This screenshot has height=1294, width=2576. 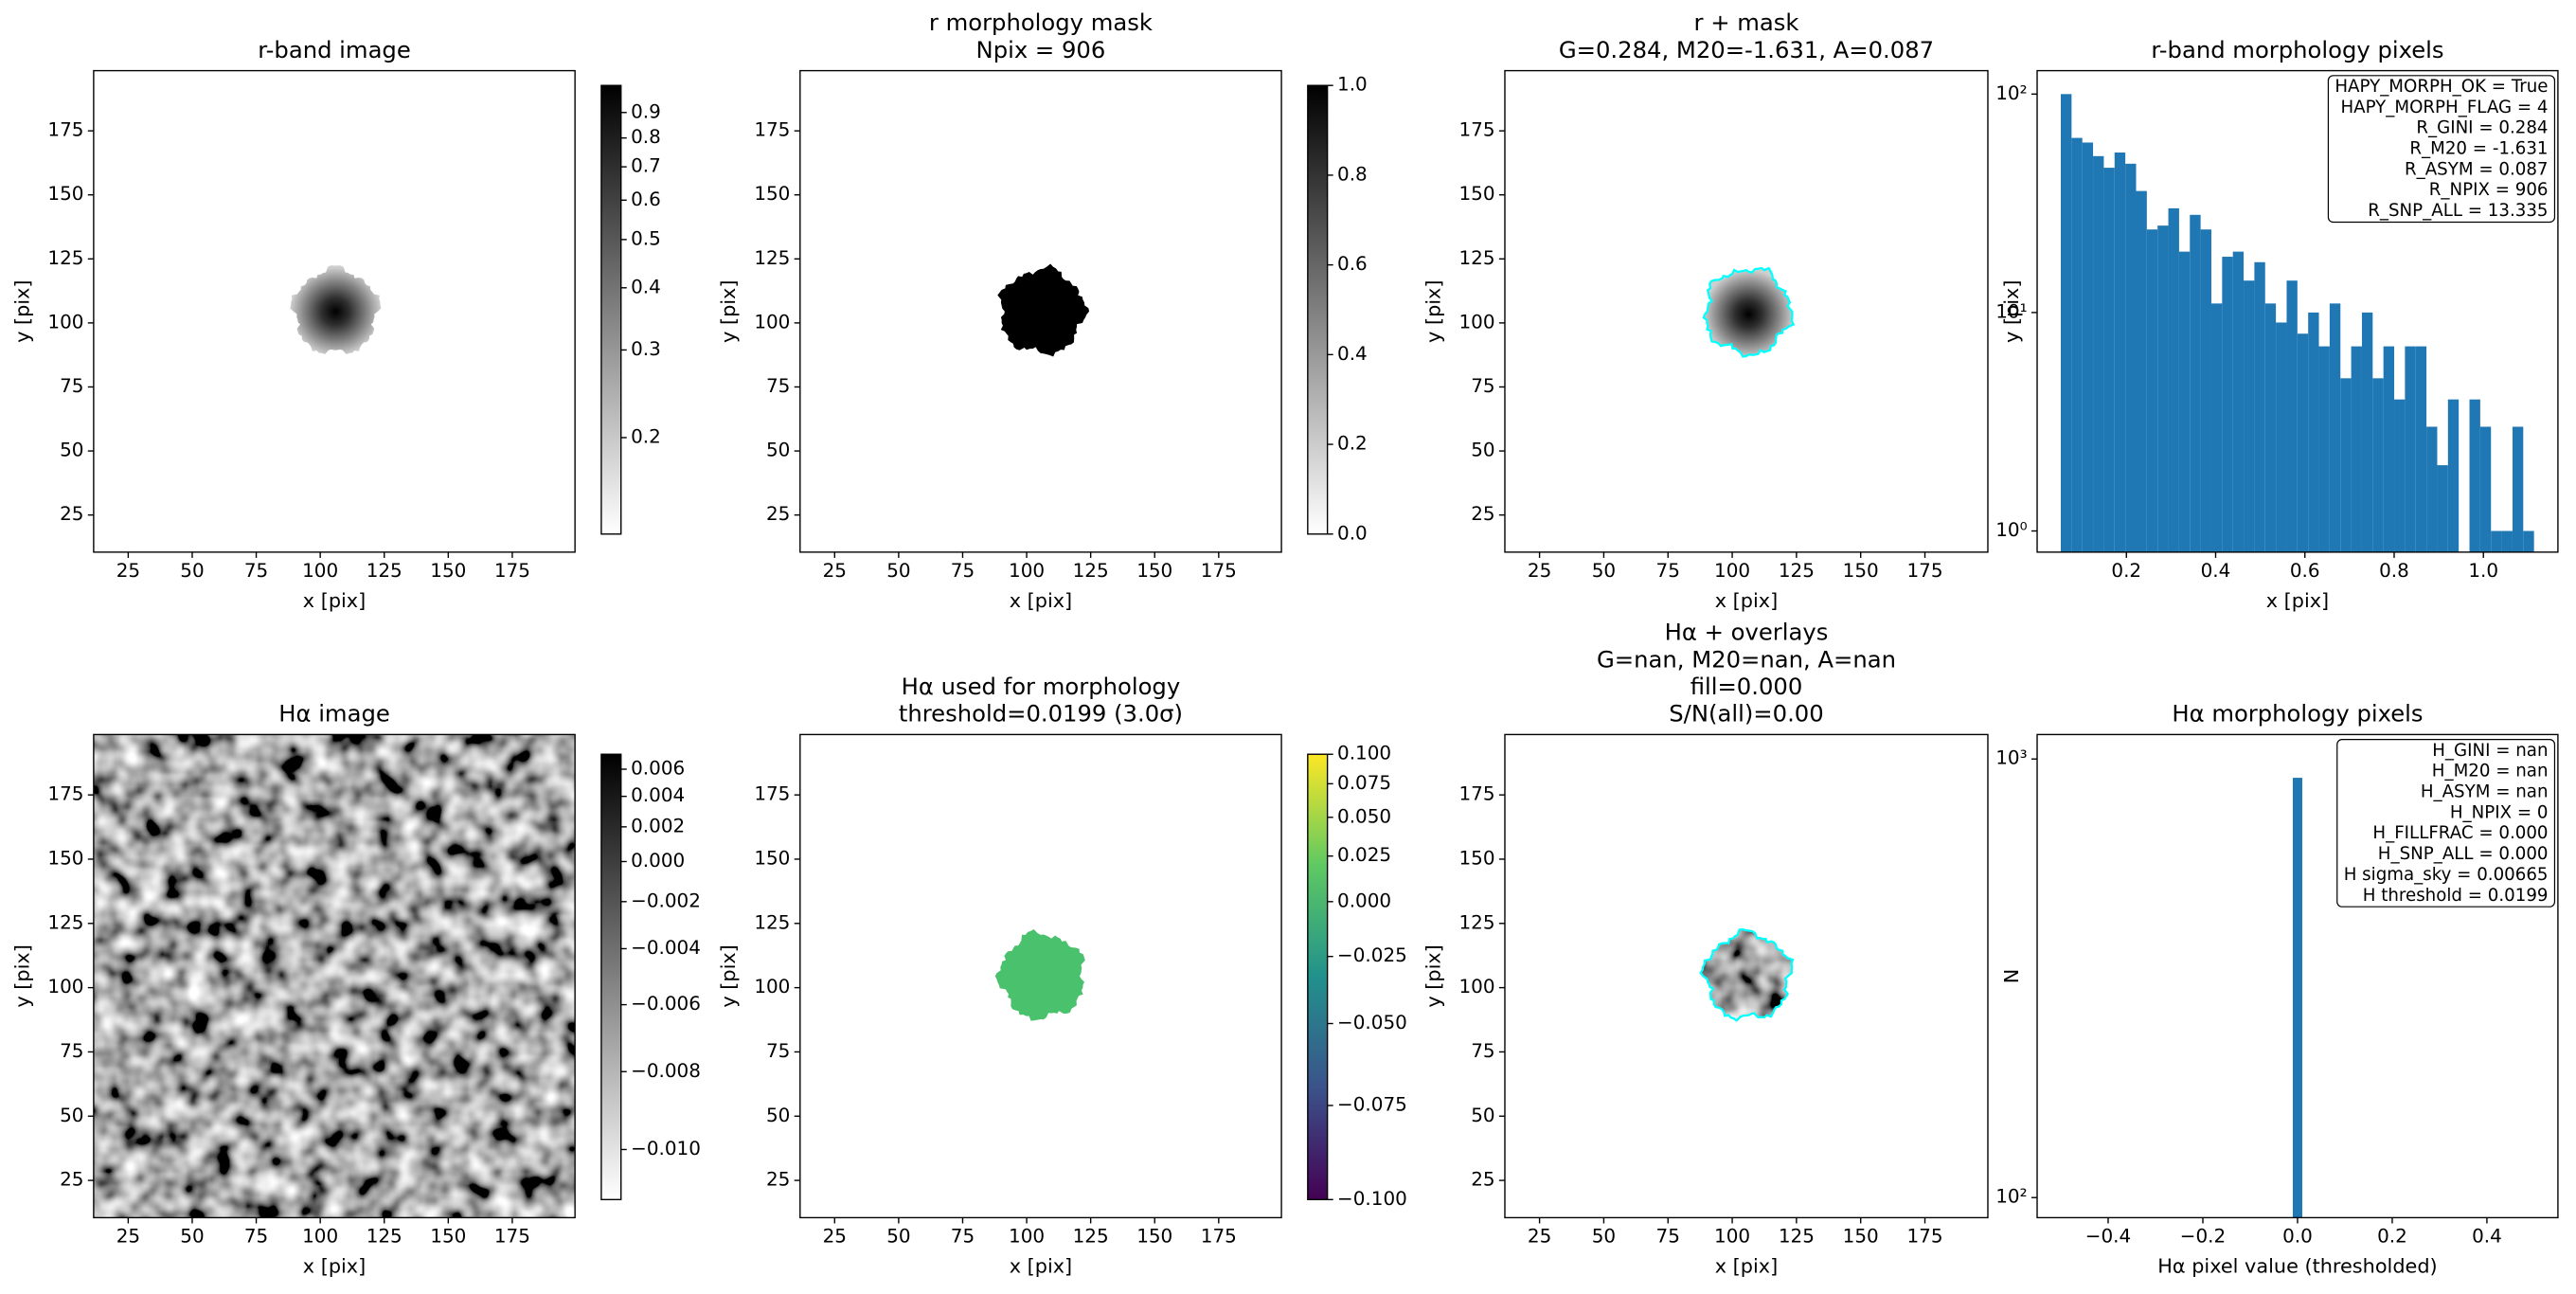 I want to click on colorbar-tick-label: 0.002, so click(x=658, y=825).